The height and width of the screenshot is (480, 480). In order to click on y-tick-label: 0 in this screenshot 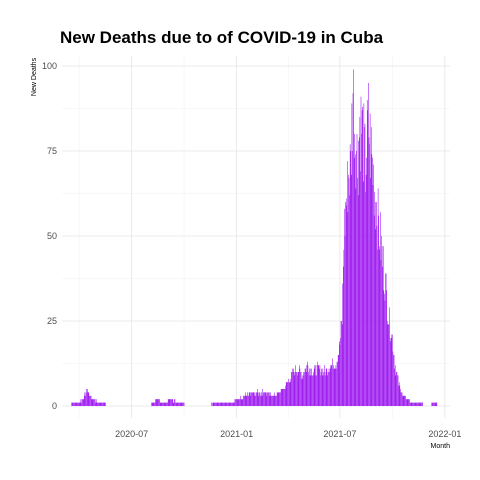, I will do `click(54, 406)`.